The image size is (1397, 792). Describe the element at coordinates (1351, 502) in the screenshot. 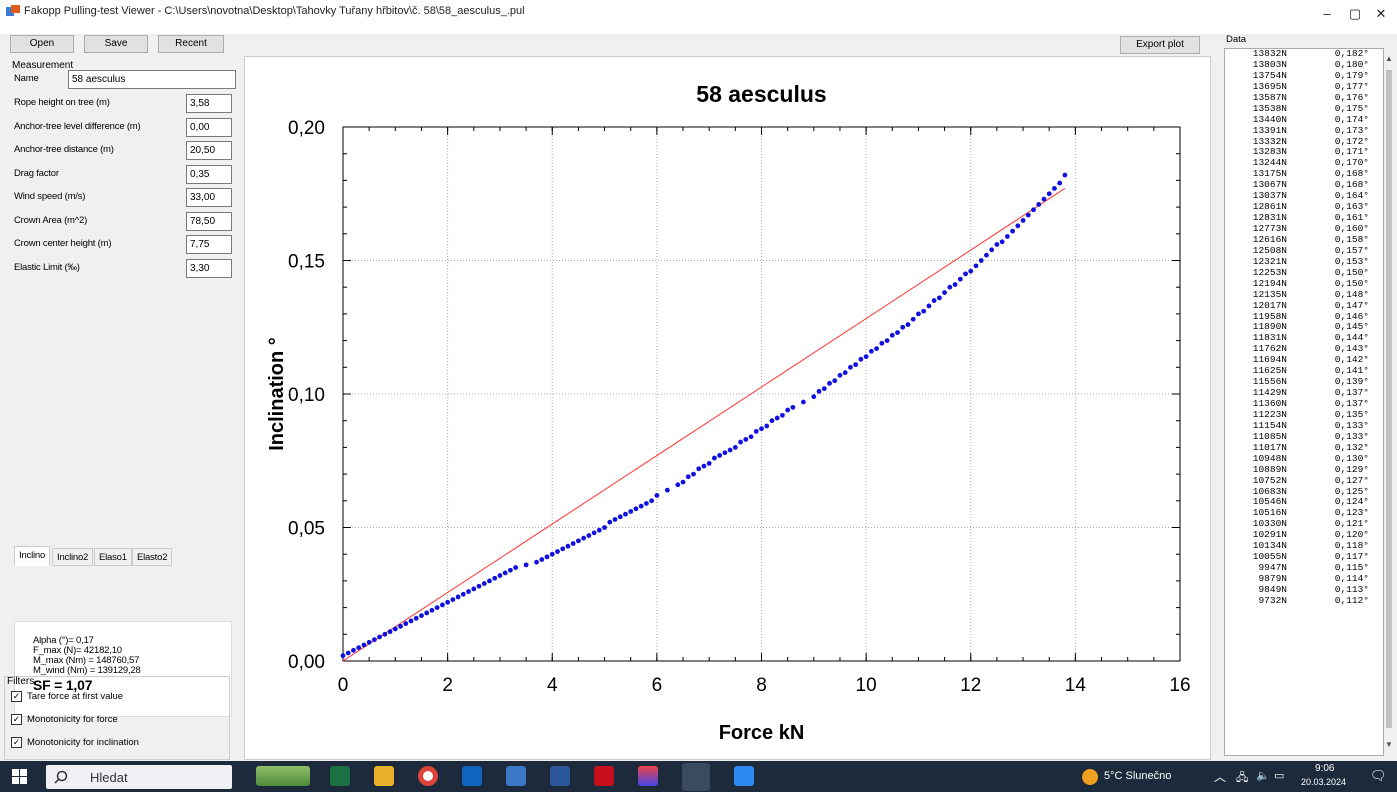

I see `angle-value: 0,124°` at that location.